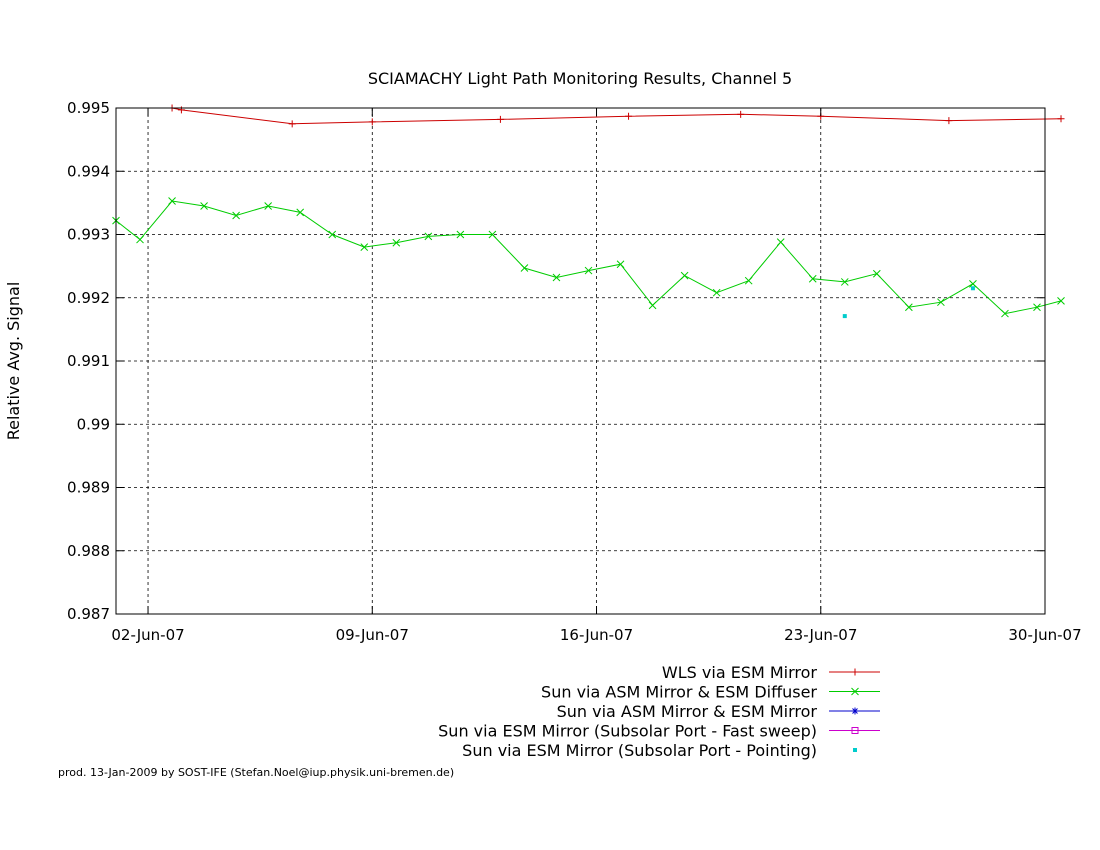  I want to click on legend-label: WLS via ESM Mirror, so click(740, 672).